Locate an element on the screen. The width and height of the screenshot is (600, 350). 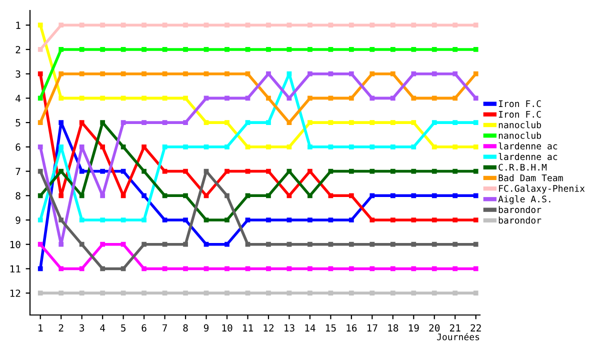
x-tick-label: 7 is located at coordinates (164, 328).